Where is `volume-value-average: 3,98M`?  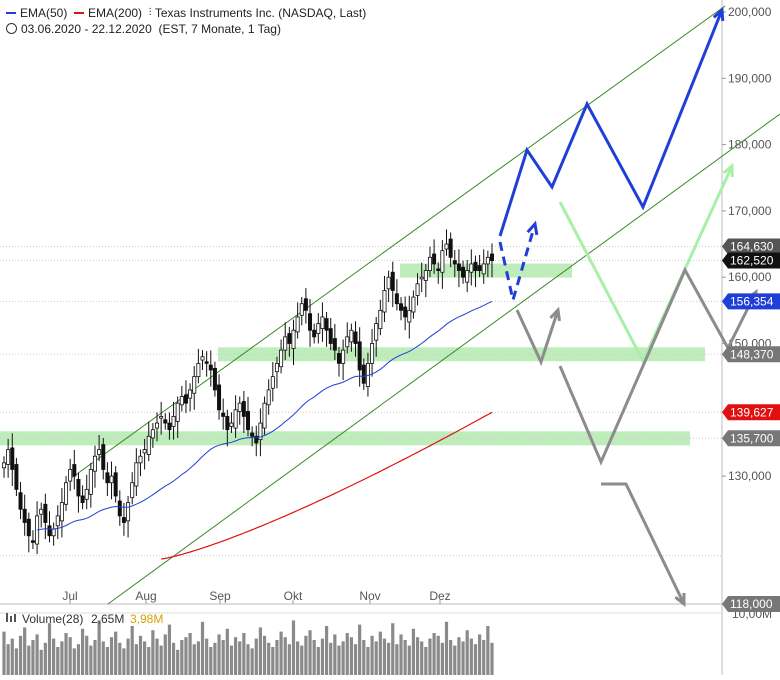 volume-value-average: 3,98M is located at coordinates (146, 619).